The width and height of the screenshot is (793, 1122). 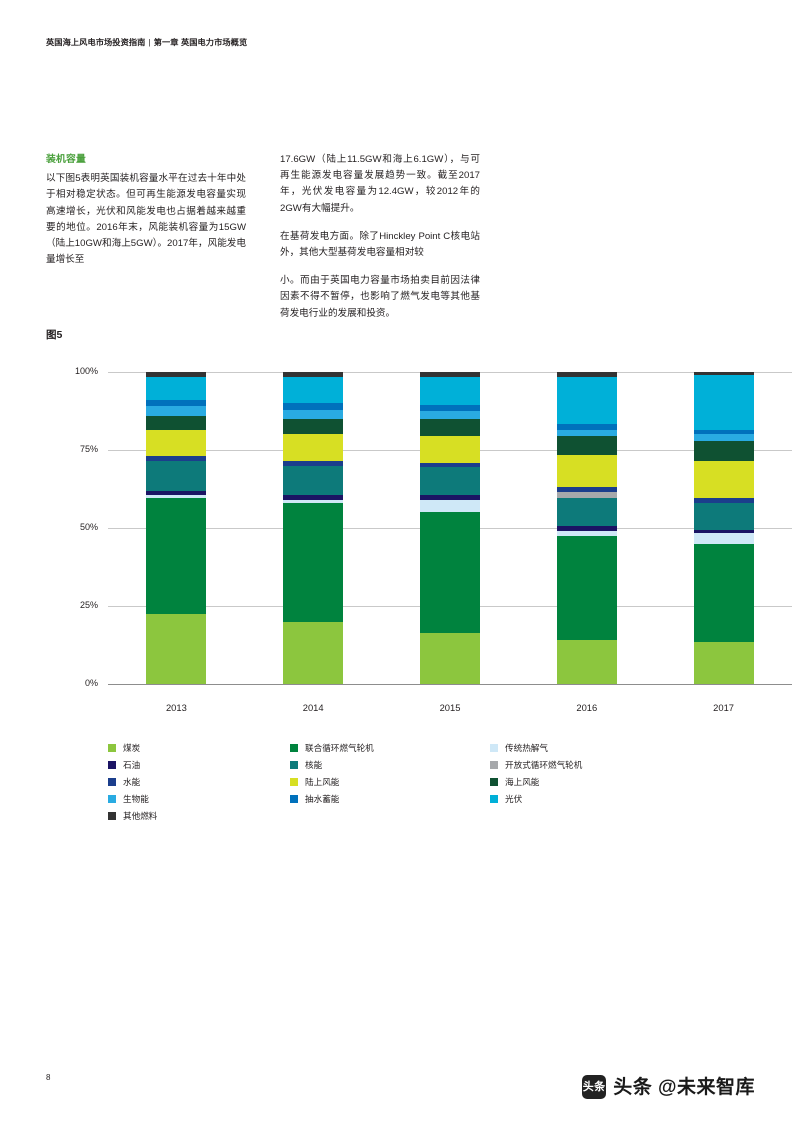 What do you see at coordinates (526, 748) in the screenshot?
I see `chart-legend-label: 传统热解气` at bounding box center [526, 748].